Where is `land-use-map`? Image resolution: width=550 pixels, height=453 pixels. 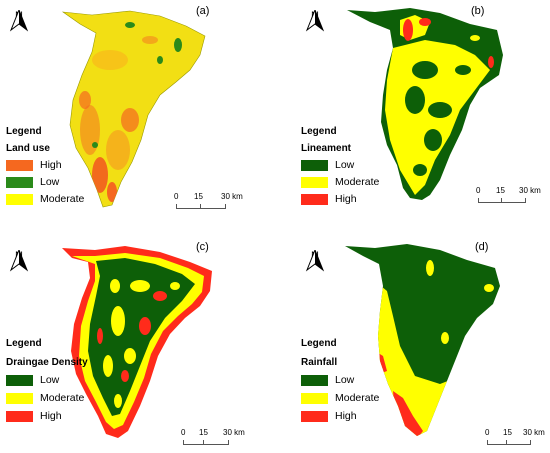 land-use-map is located at coordinates (133, 109).